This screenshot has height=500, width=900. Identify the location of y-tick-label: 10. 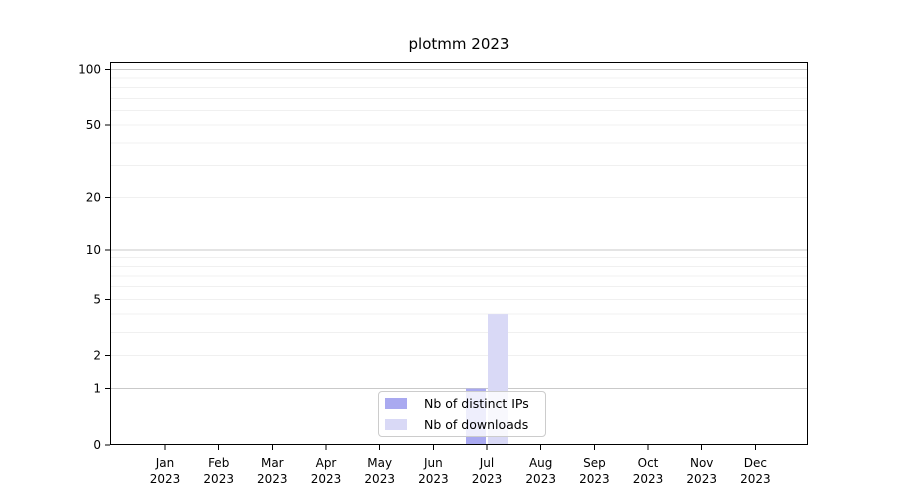
(93, 250).